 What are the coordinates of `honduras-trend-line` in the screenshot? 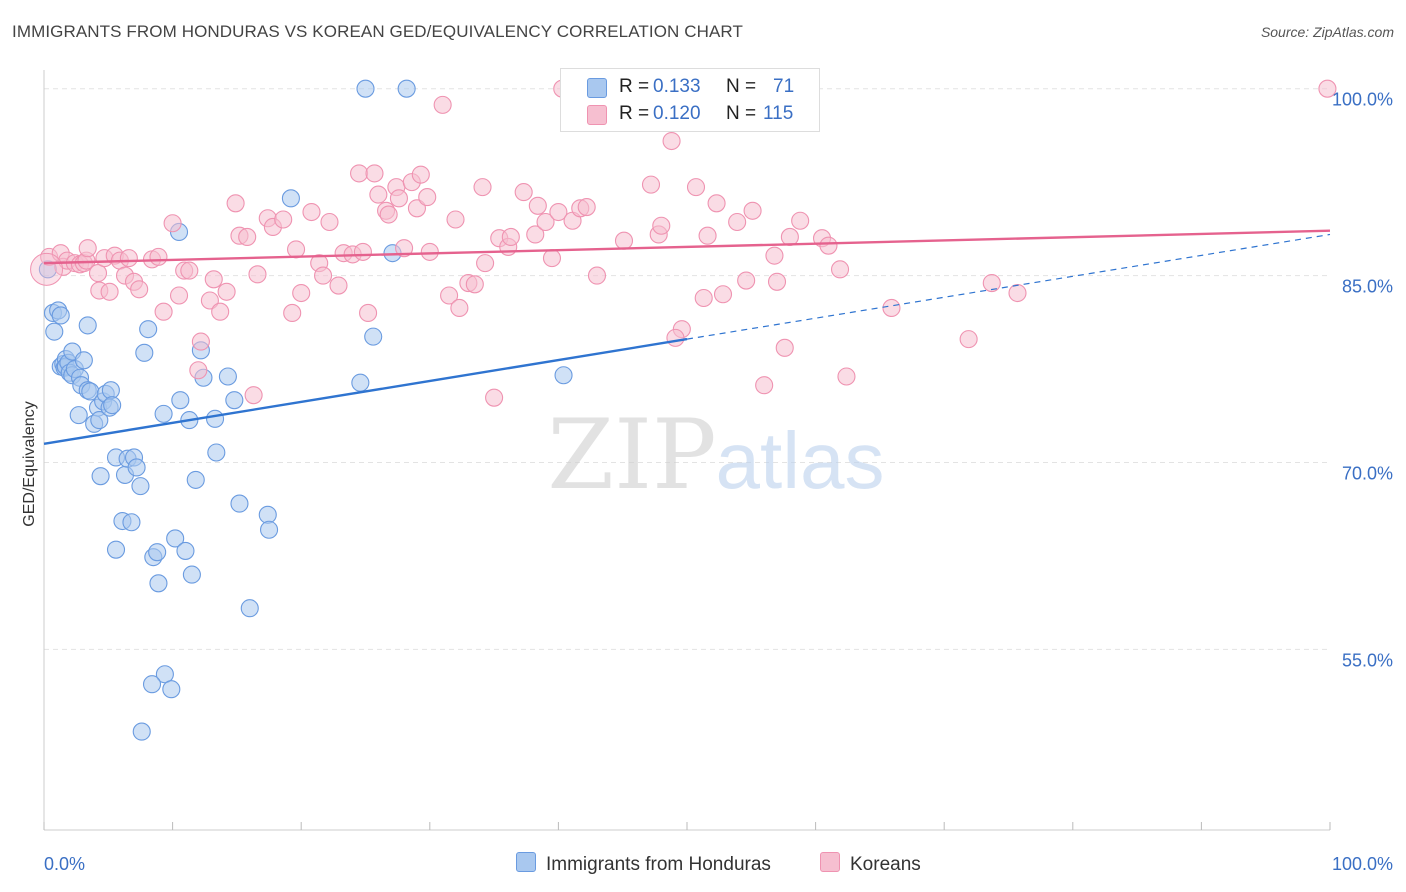 It's located at (365, 391).